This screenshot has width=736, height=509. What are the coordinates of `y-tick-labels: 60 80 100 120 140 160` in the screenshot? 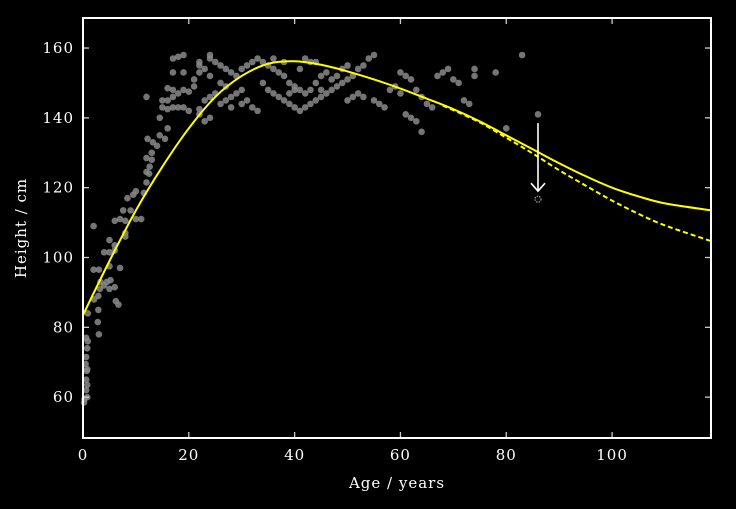 It's located at (58, 222).